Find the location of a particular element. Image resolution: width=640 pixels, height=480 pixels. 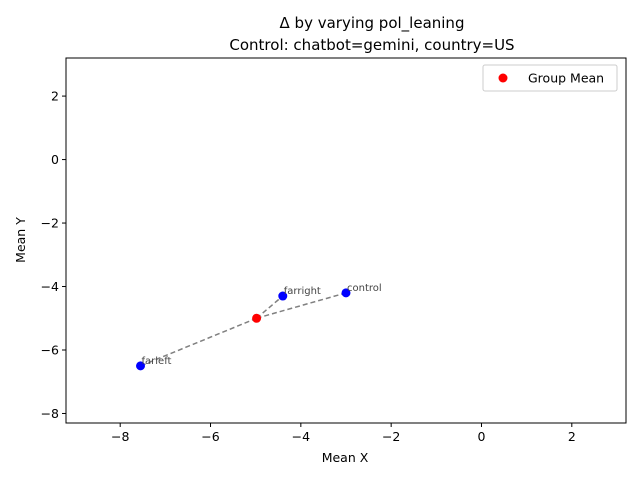

x-tick-label: −4 is located at coordinates (301, 436).